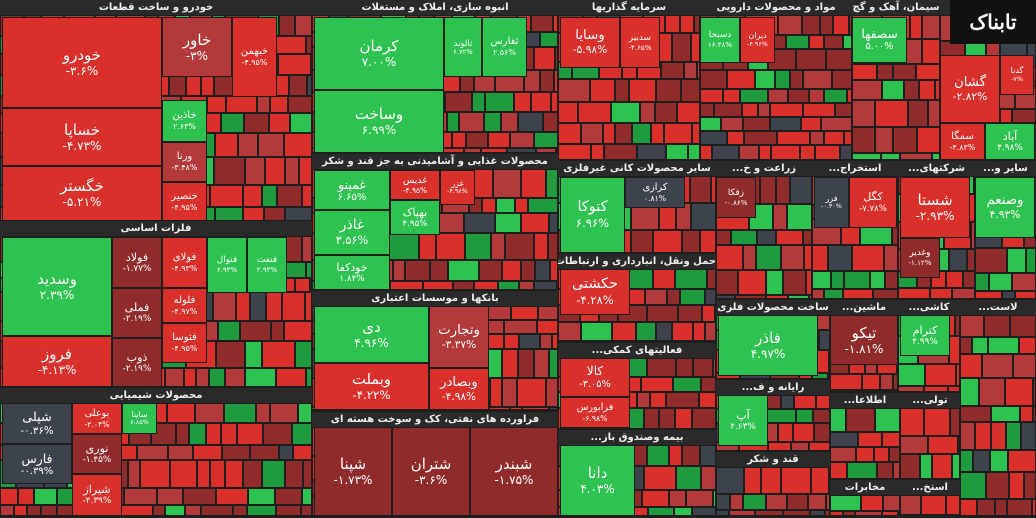 Image resolution: width=1036 pixels, height=518 pixels. What do you see at coordinates (82, 137) in the screenshot?
I see `stock-tile: خساپا -۴.۷۳%` at bounding box center [82, 137].